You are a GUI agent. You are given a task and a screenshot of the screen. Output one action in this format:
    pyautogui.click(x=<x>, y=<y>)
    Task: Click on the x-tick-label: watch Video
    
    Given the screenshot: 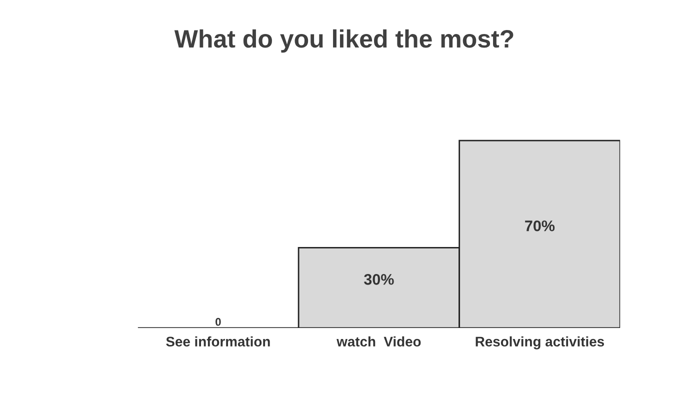 What is the action you would take?
    pyautogui.click(x=378, y=341)
    